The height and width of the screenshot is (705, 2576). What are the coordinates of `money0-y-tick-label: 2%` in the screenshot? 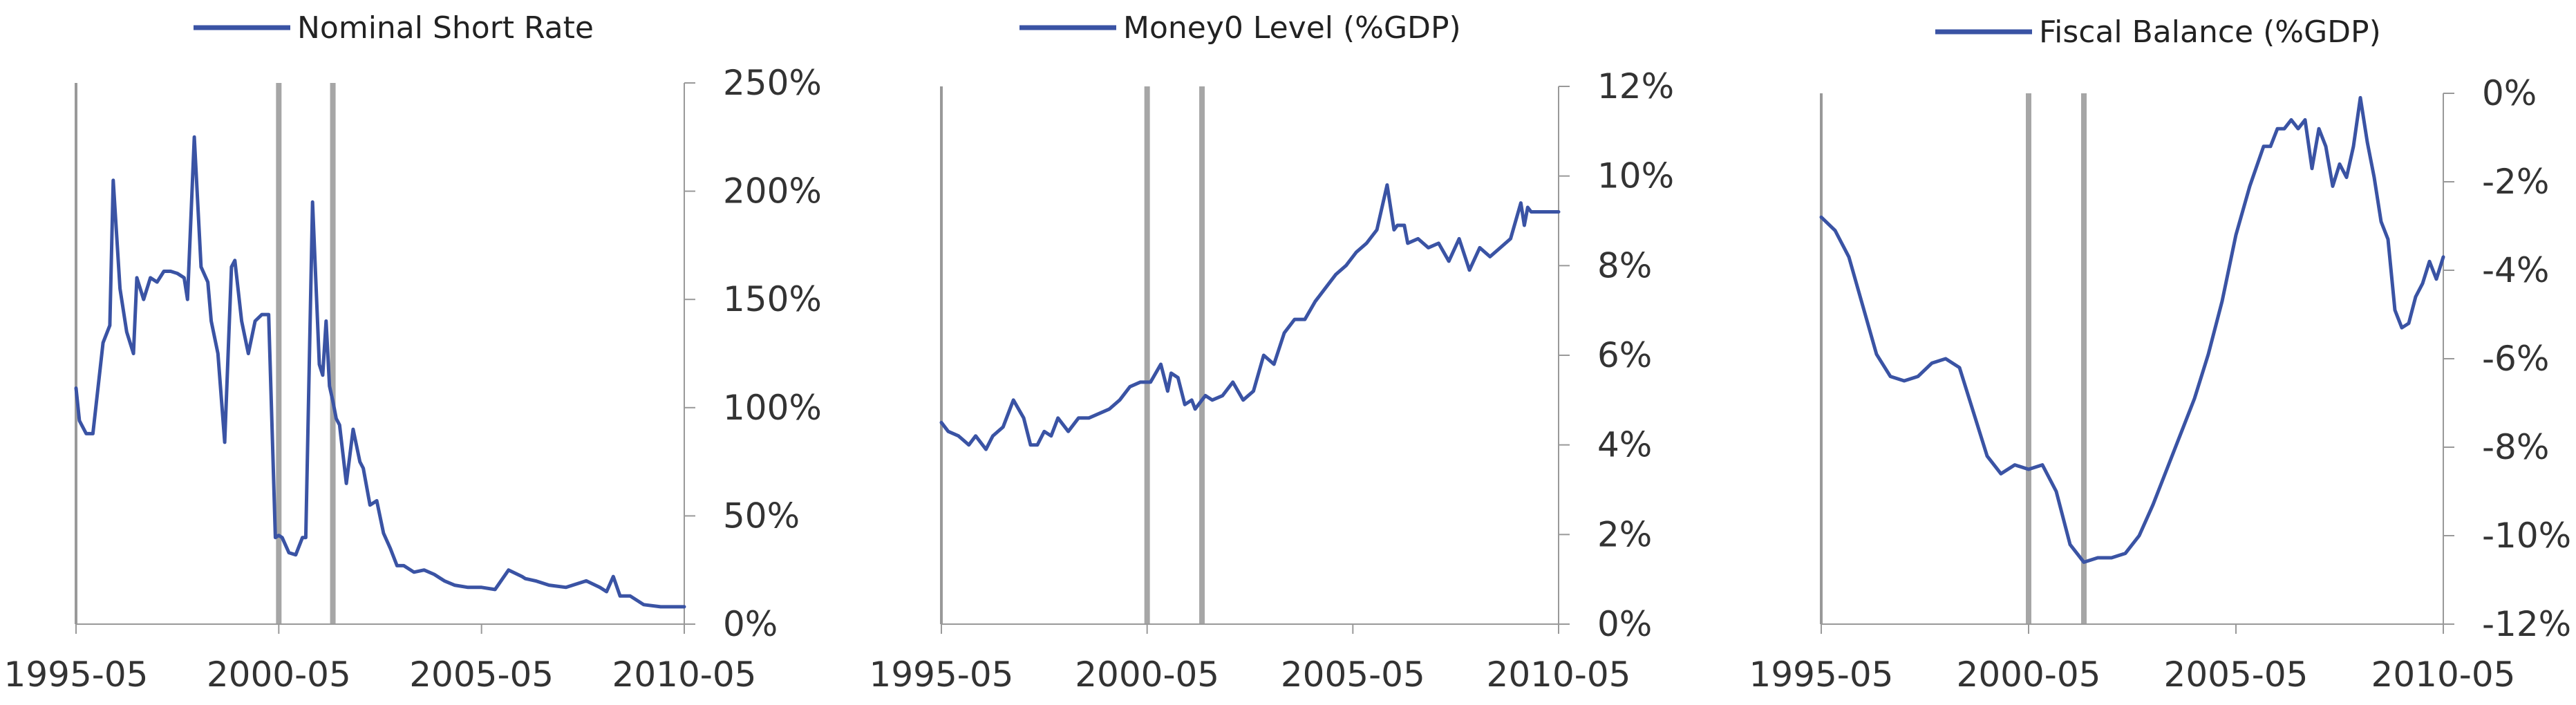 It's located at (1624, 534).